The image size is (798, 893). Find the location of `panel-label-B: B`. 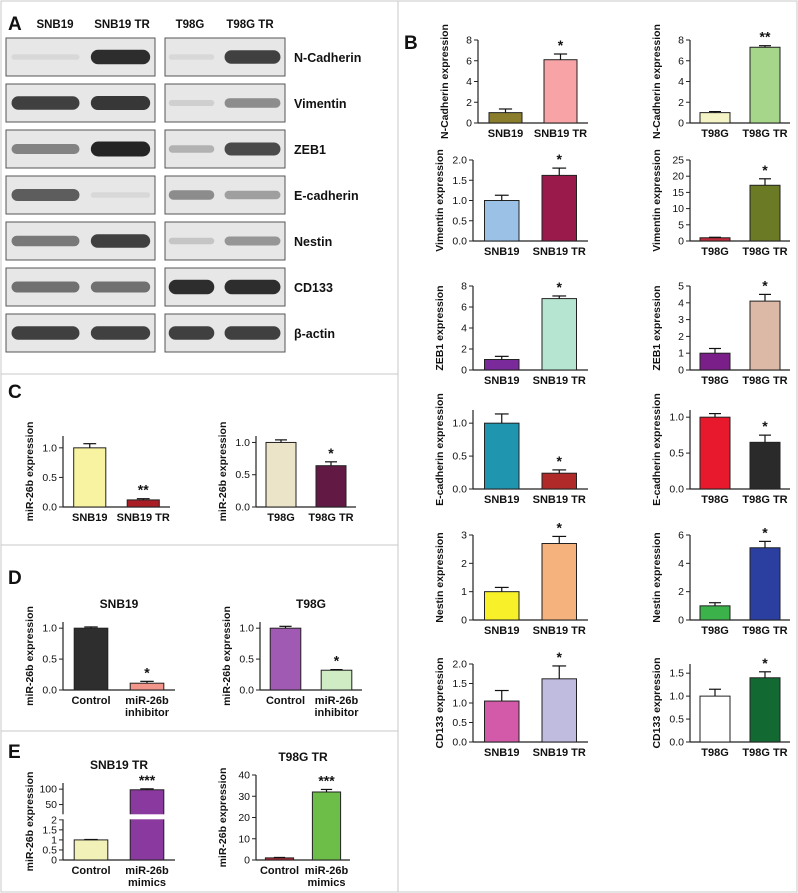

panel-label-B: B is located at coordinates (411, 43).